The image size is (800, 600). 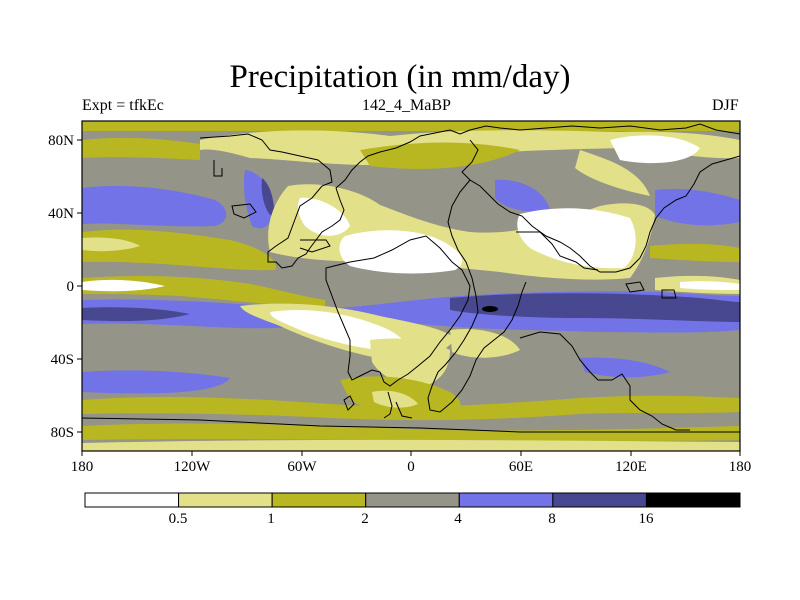 What do you see at coordinates (521, 467) in the screenshot?
I see `lon-tick-label: 60E` at bounding box center [521, 467].